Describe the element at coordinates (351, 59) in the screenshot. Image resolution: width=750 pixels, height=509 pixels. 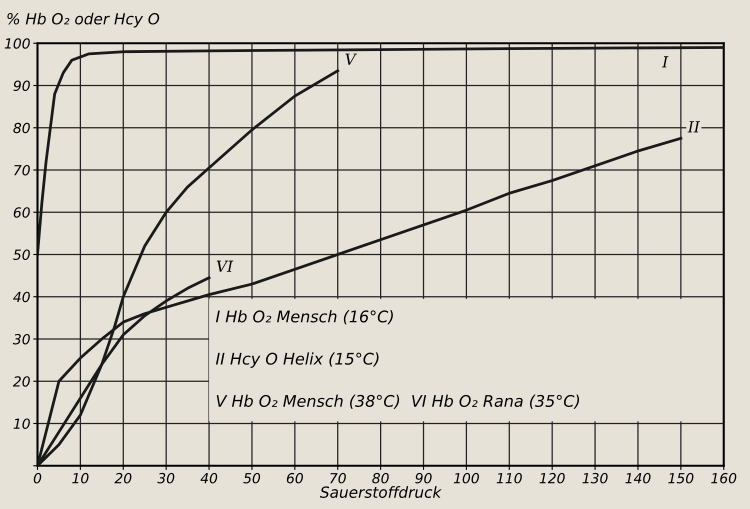
I see `series-label: V` at that location.